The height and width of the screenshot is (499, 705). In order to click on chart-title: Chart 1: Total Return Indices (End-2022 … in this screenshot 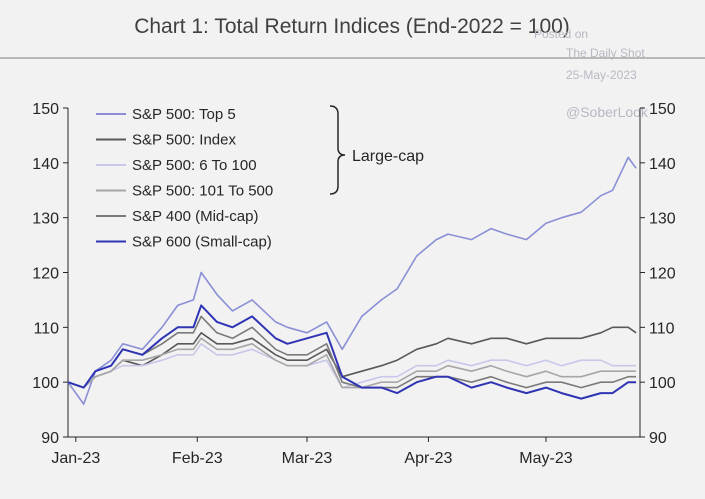, I will do `click(352, 26)`.